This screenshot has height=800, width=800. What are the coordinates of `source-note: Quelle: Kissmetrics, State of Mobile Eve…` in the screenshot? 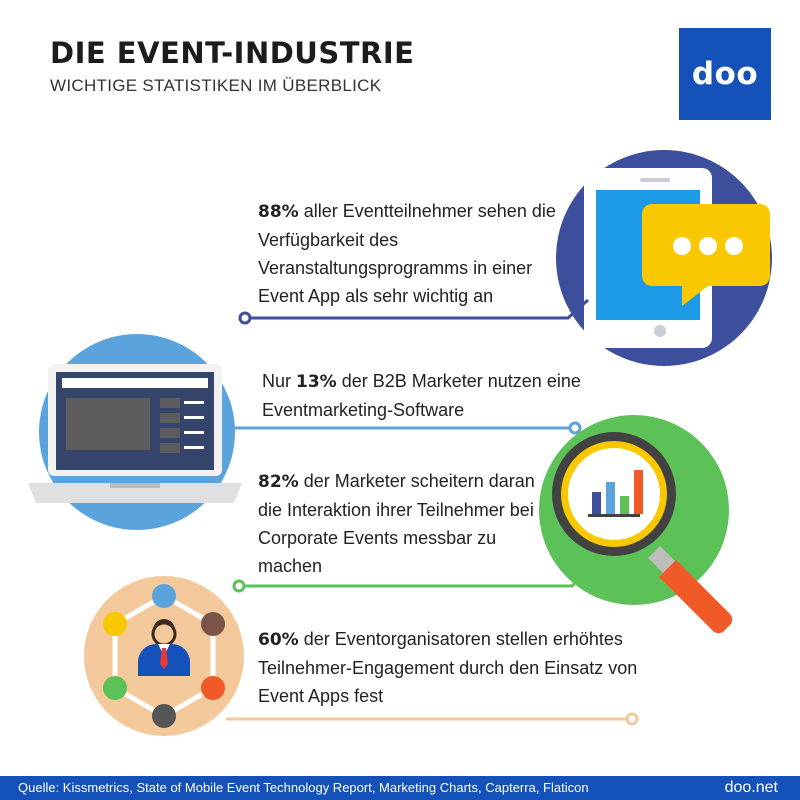 It's located at (303, 787).